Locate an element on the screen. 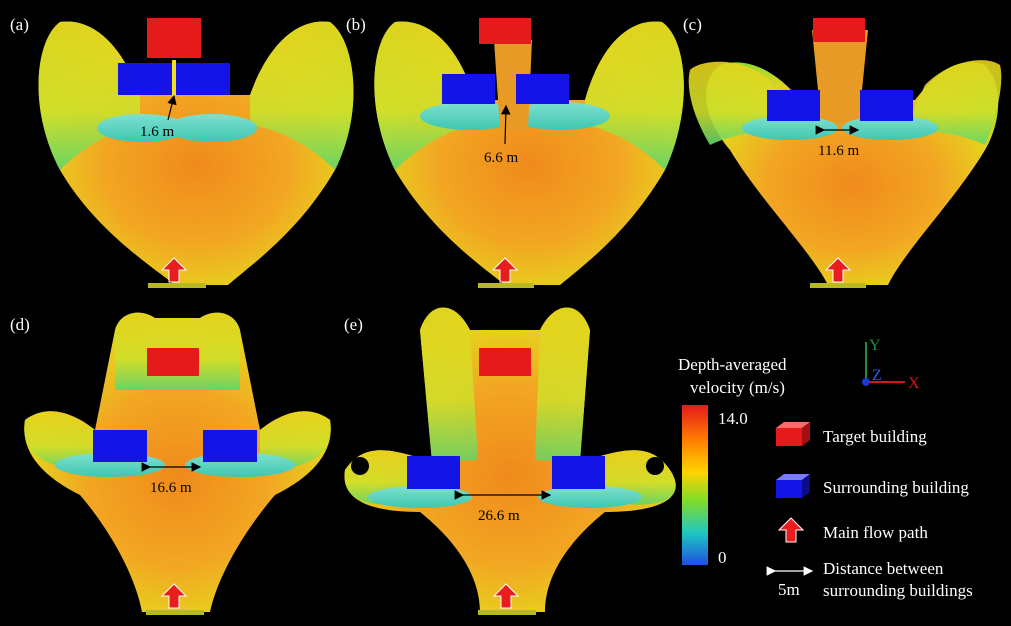 This screenshot has height=626, width=1011. legend-target: Target building is located at coordinates (851, 434).